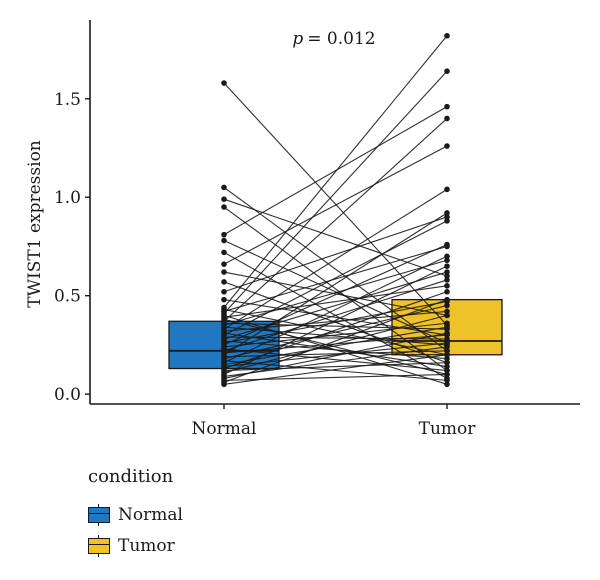 This screenshot has height=580, width=600. I want to click on legend-title: condition, so click(131, 476).